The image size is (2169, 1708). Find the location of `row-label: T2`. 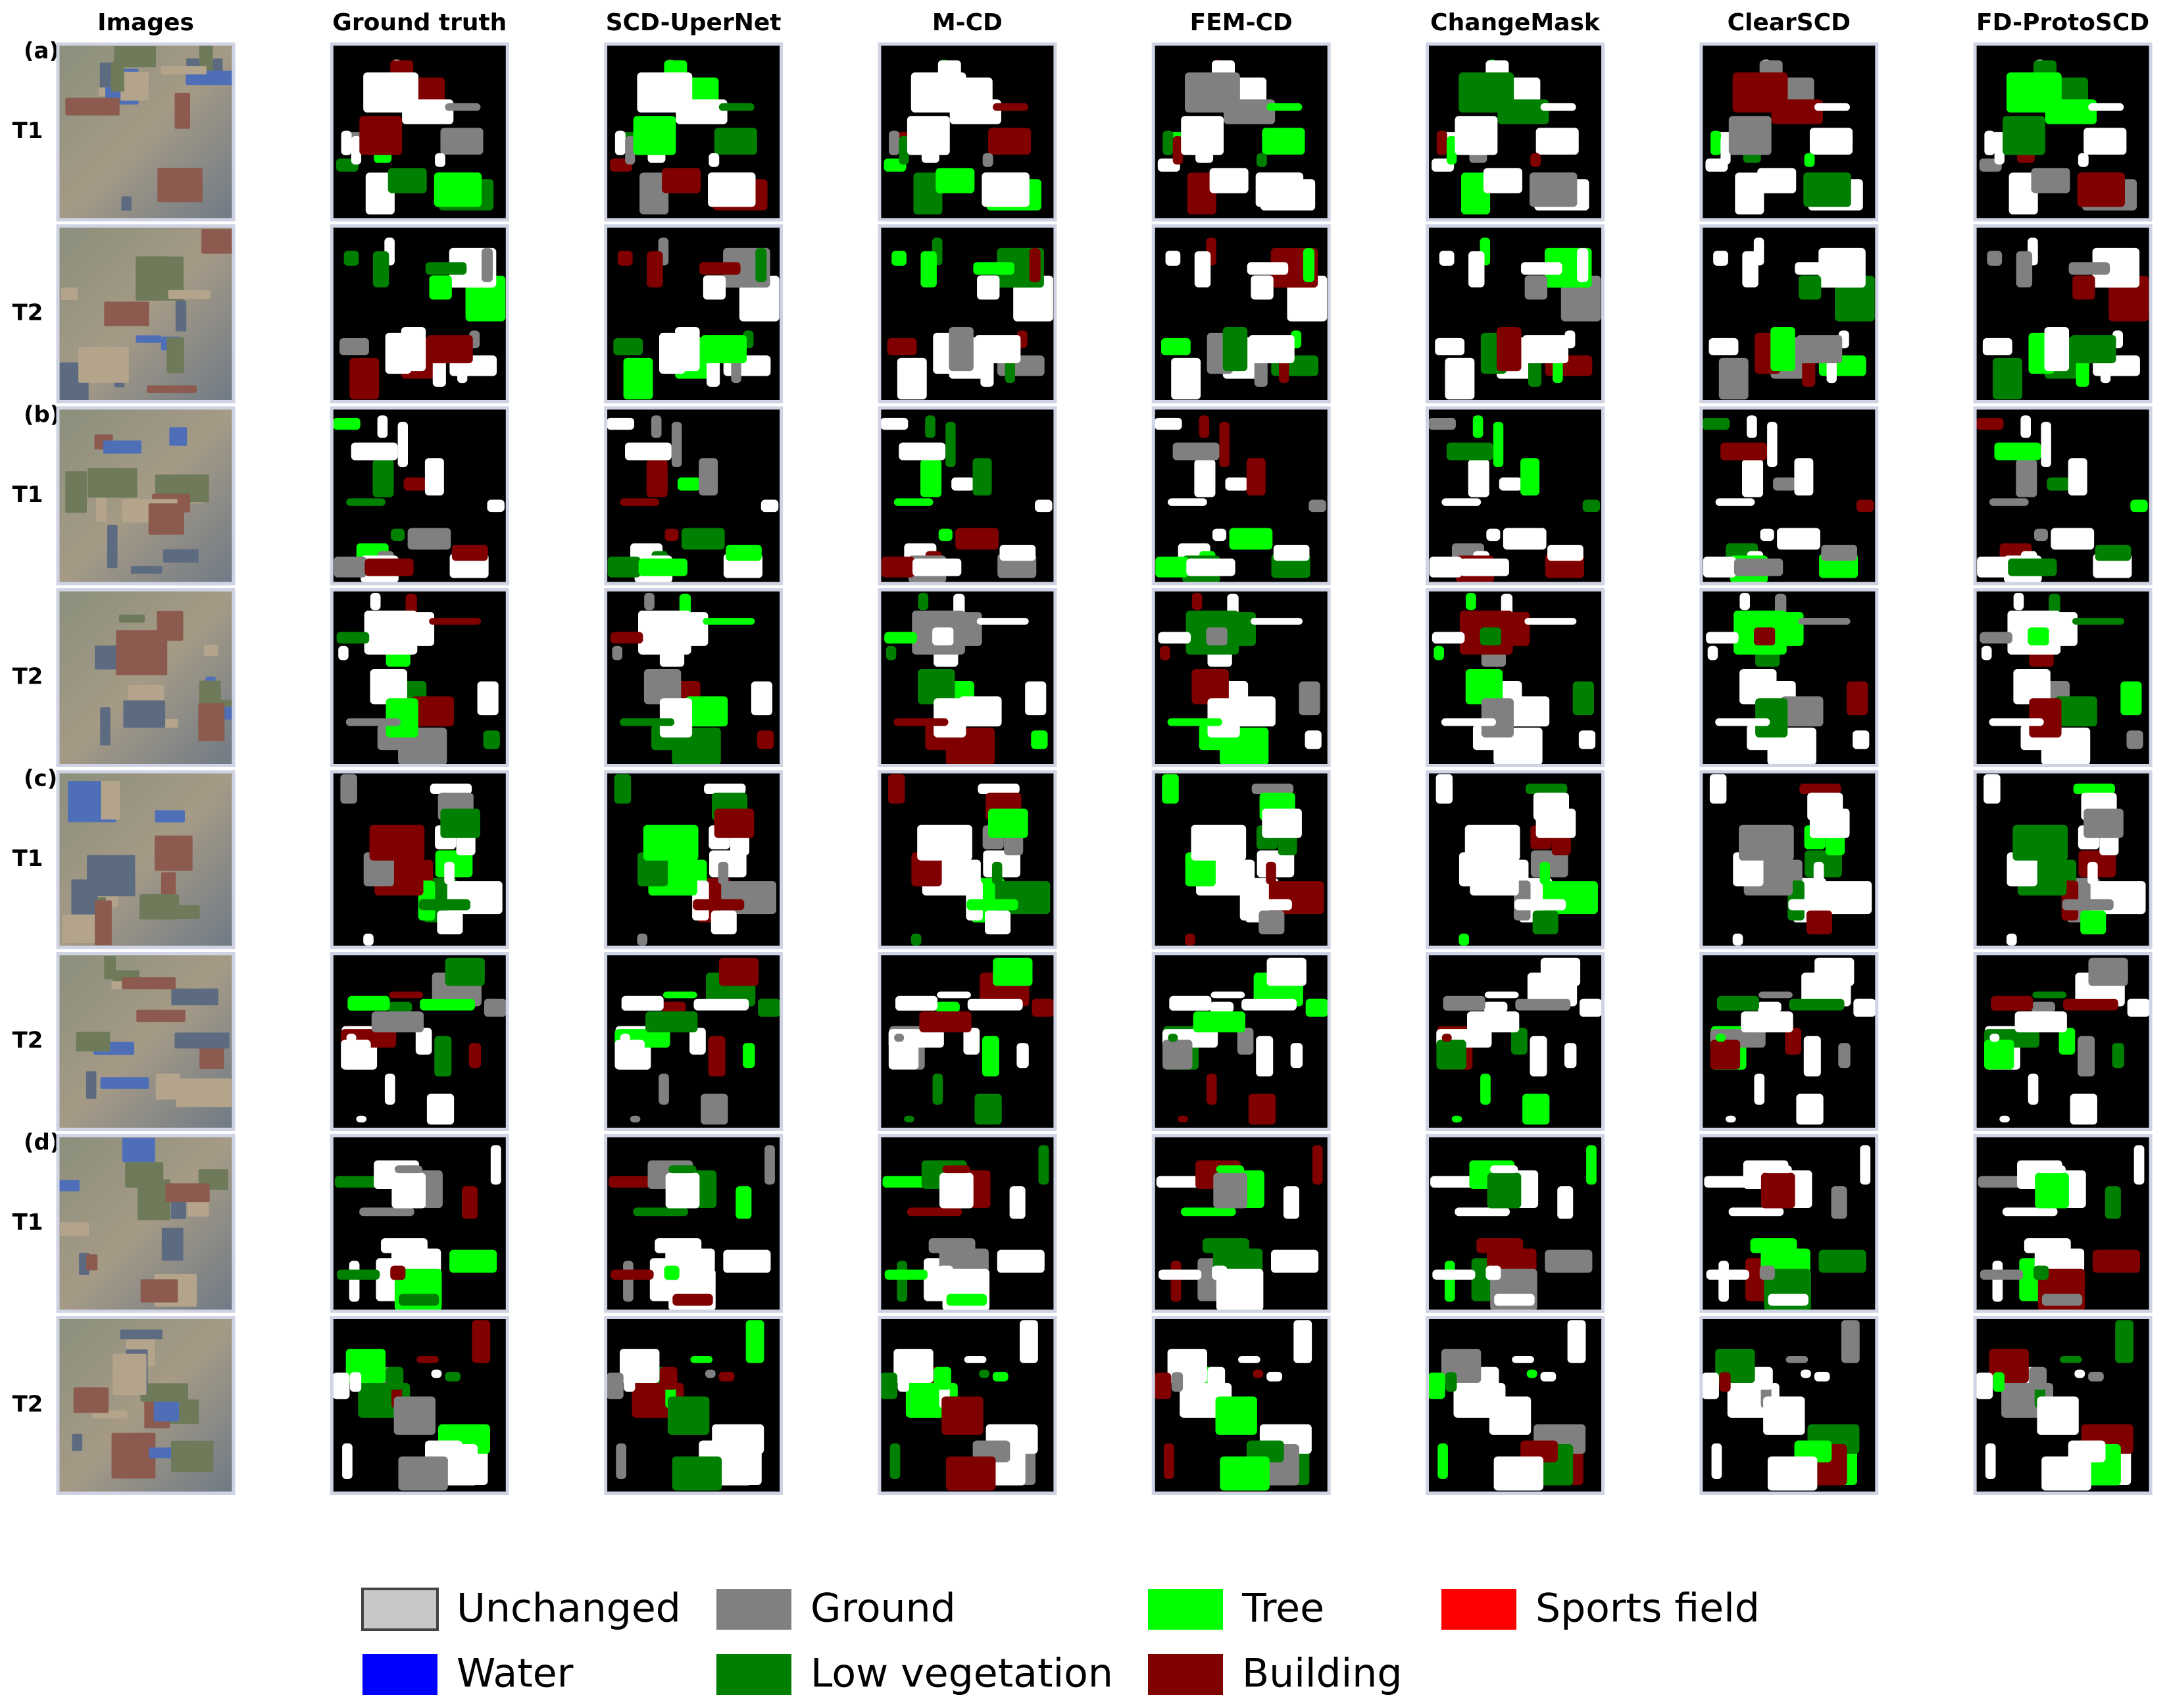

row-label: T2 is located at coordinates (27, 1405).